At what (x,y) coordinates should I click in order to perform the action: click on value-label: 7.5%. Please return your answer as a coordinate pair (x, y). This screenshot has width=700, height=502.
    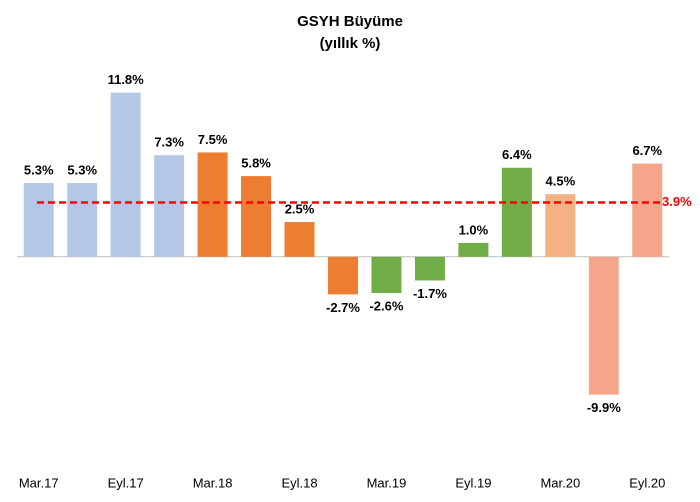
    Looking at the image, I should click on (213, 139).